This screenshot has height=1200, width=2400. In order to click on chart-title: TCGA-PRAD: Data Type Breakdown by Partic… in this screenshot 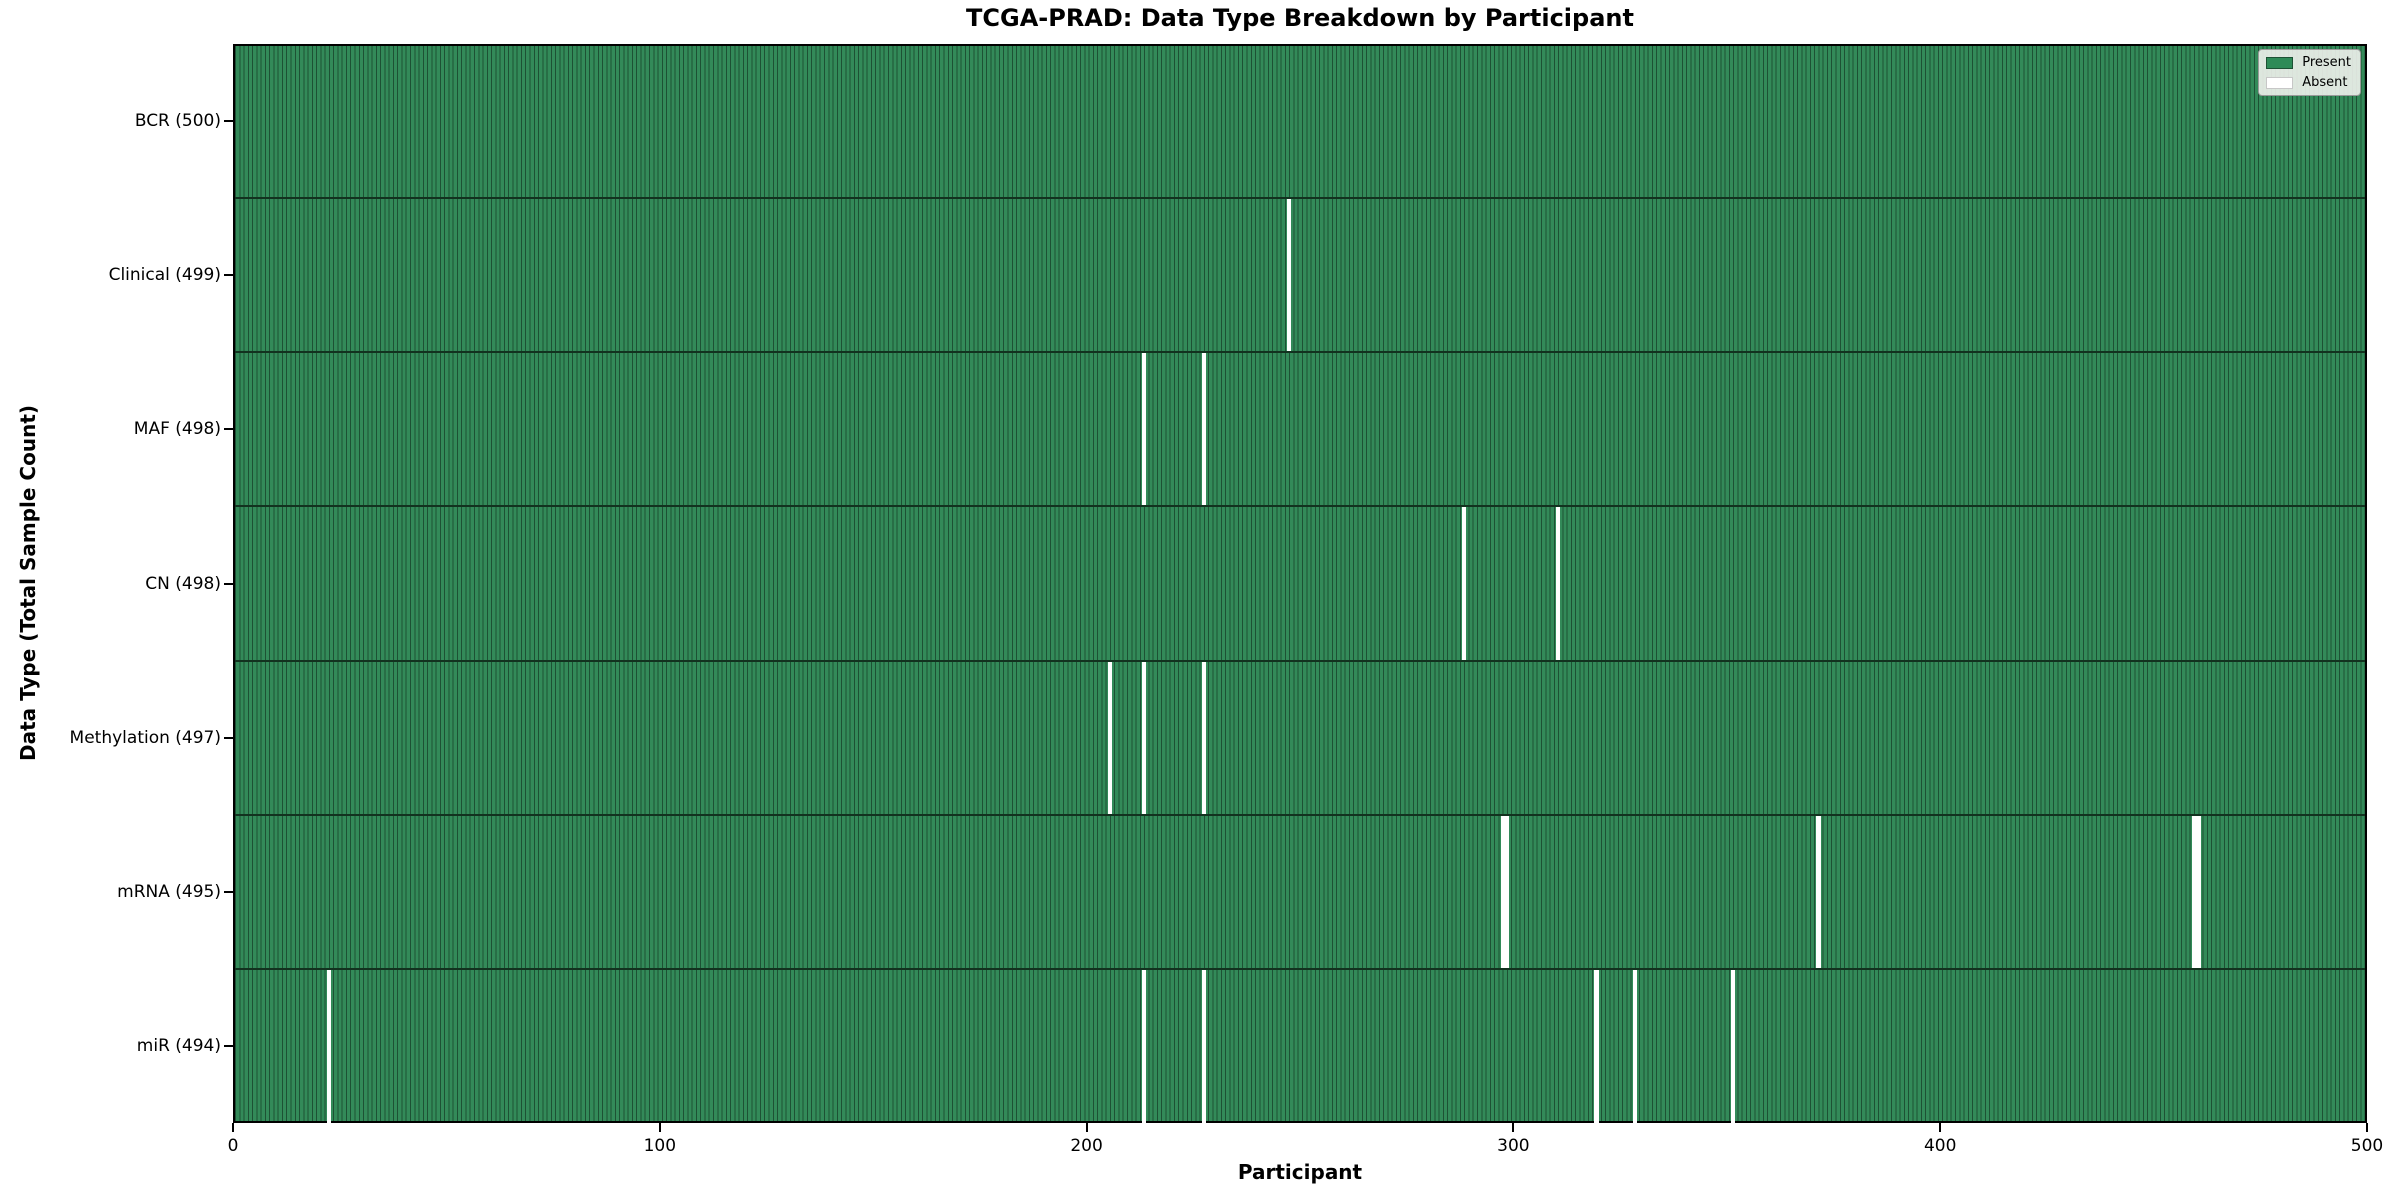, I will do `click(1300, 18)`.